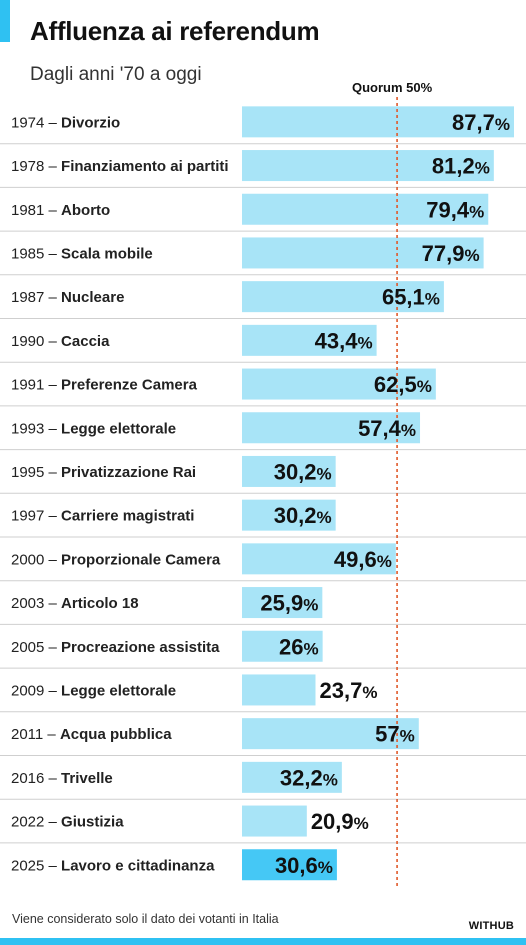 Image resolution: width=526 pixels, height=945 pixels. What do you see at coordinates (35, 734) in the screenshot?
I see `category-year: 2011 –` at bounding box center [35, 734].